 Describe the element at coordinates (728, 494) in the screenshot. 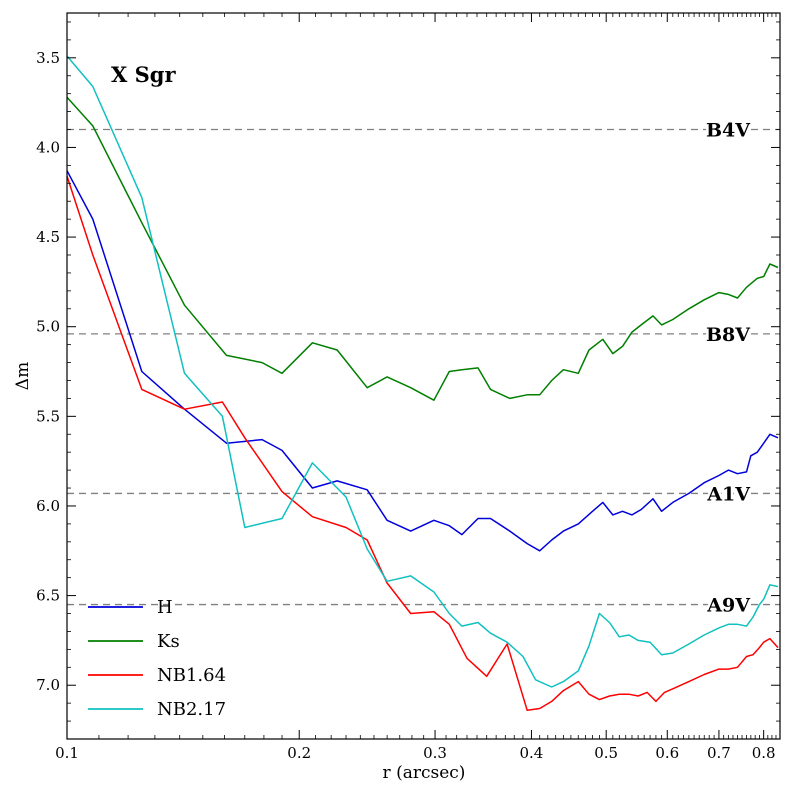

I see `reference-label-A1V: A1V` at that location.